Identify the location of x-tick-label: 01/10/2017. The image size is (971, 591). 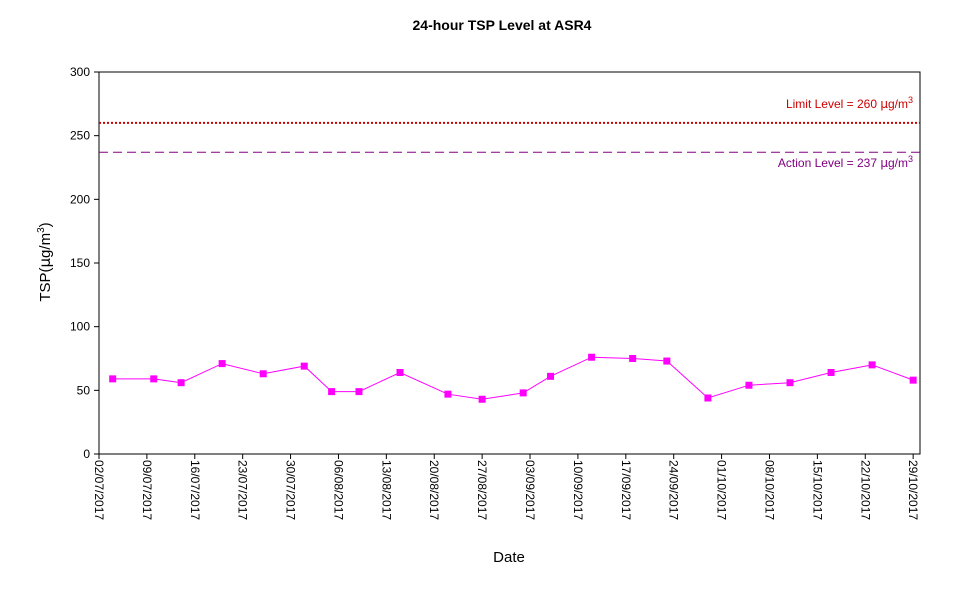
(722, 490).